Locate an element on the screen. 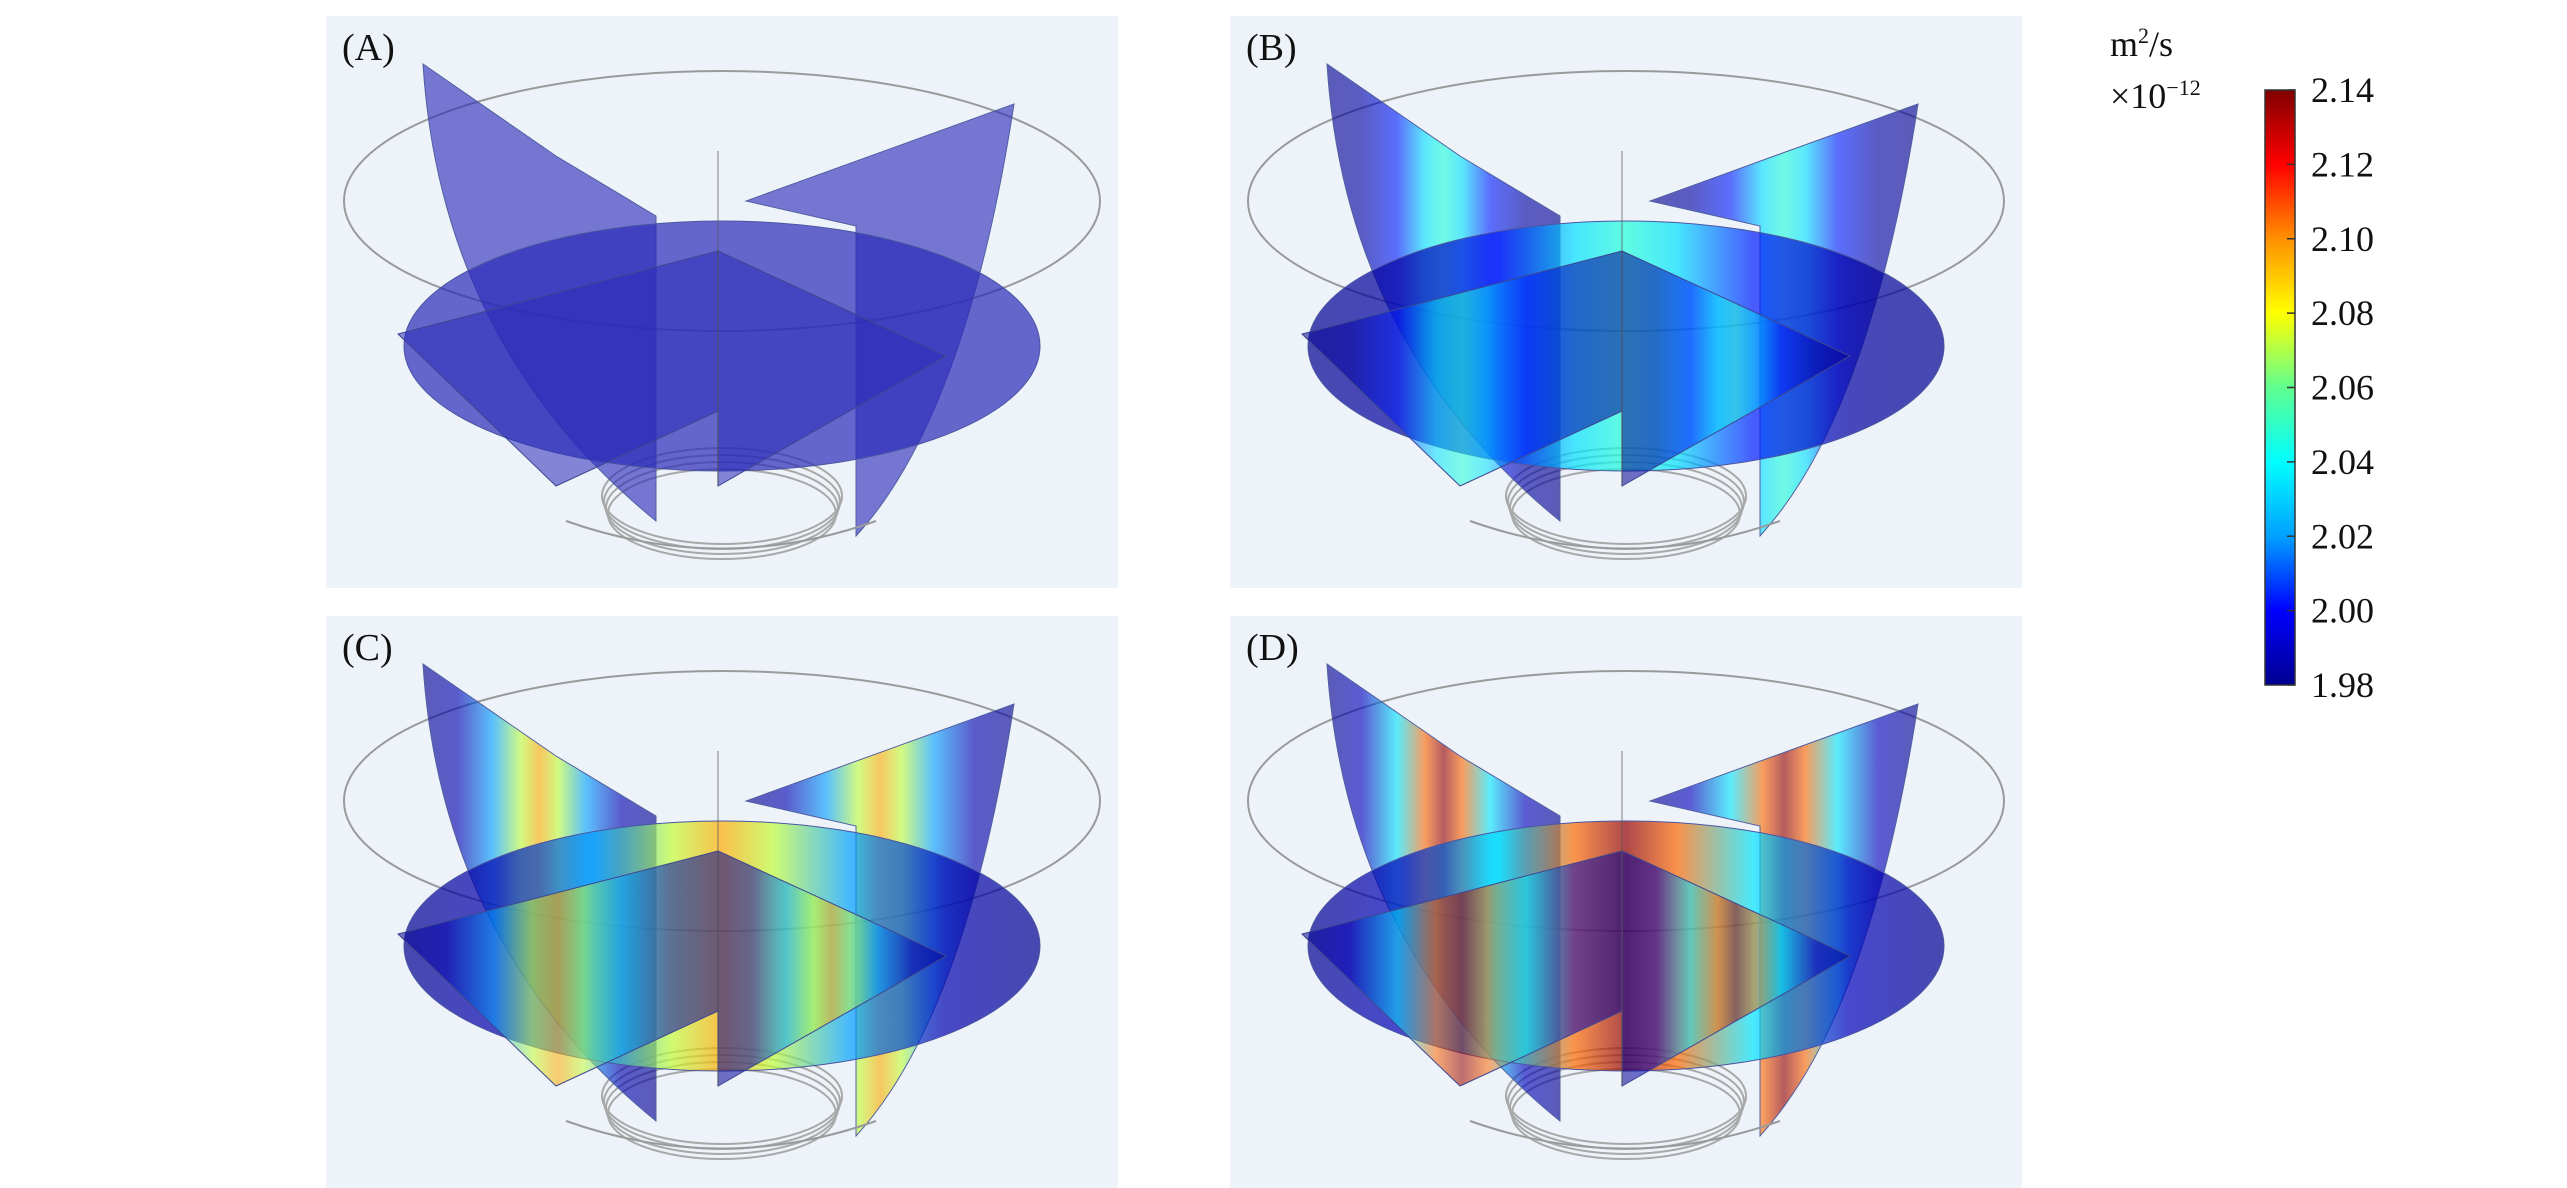 The height and width of the screenshot is (1188, 2567). panel-a-plot is located at coordinates (722, 302).